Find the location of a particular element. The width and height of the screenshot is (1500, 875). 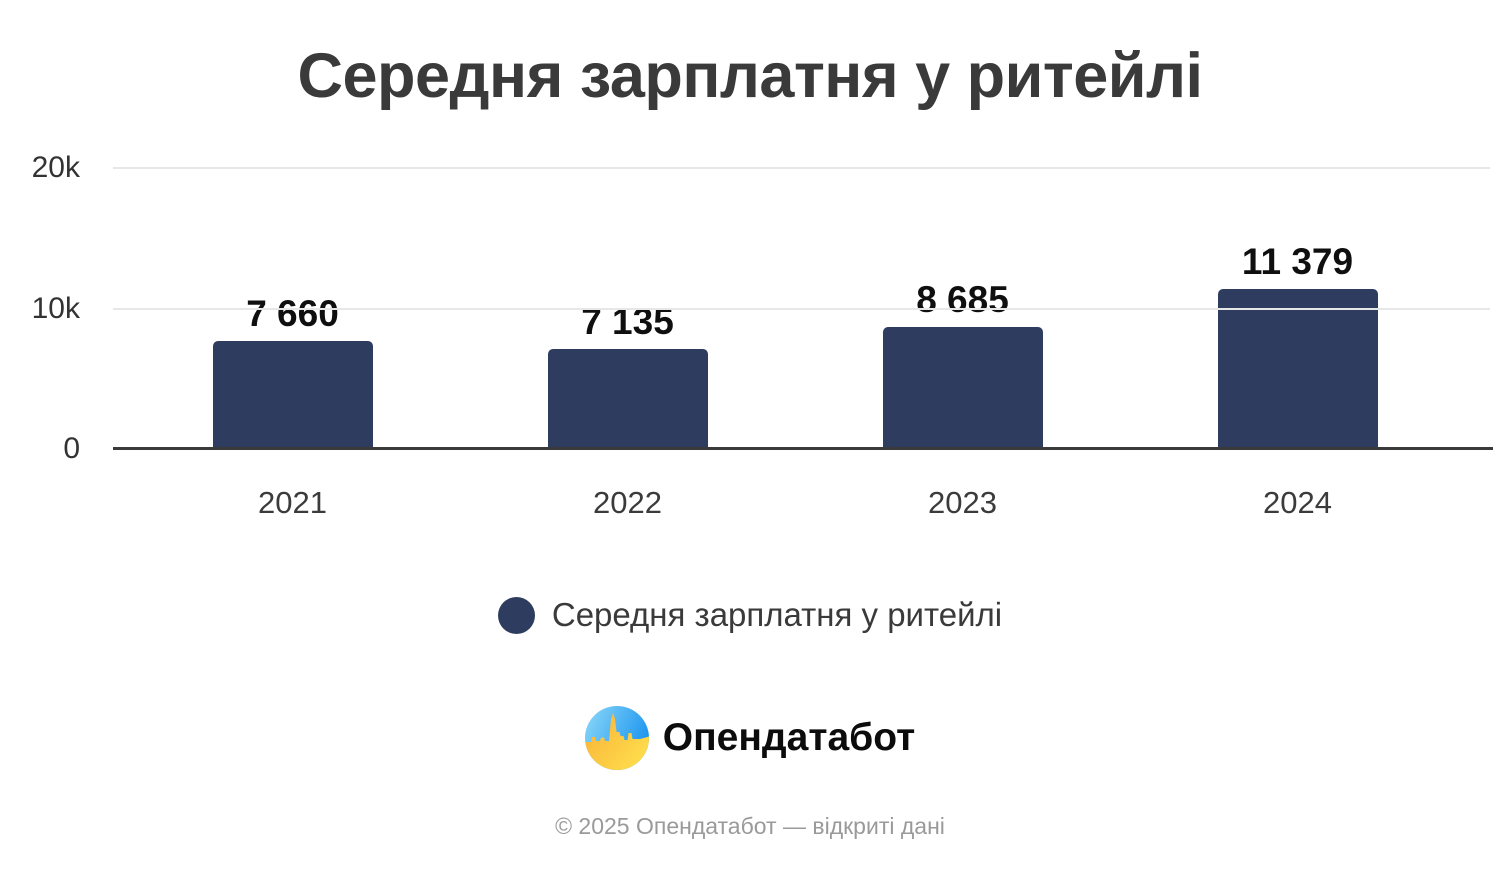

bar-2022 is located at coordinates (627, 398).